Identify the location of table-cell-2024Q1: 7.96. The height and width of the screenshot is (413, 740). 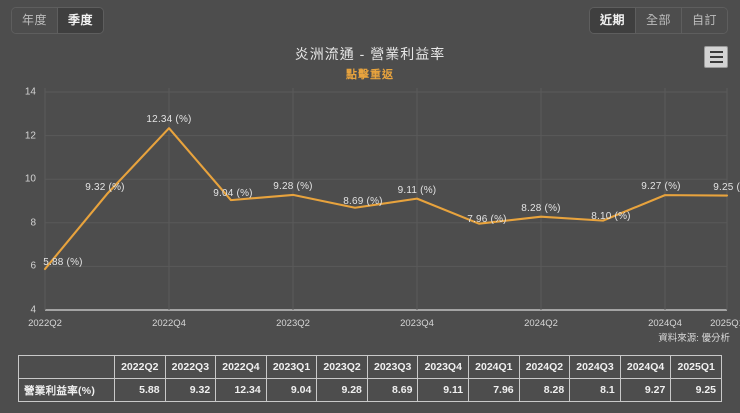
(494, 390).